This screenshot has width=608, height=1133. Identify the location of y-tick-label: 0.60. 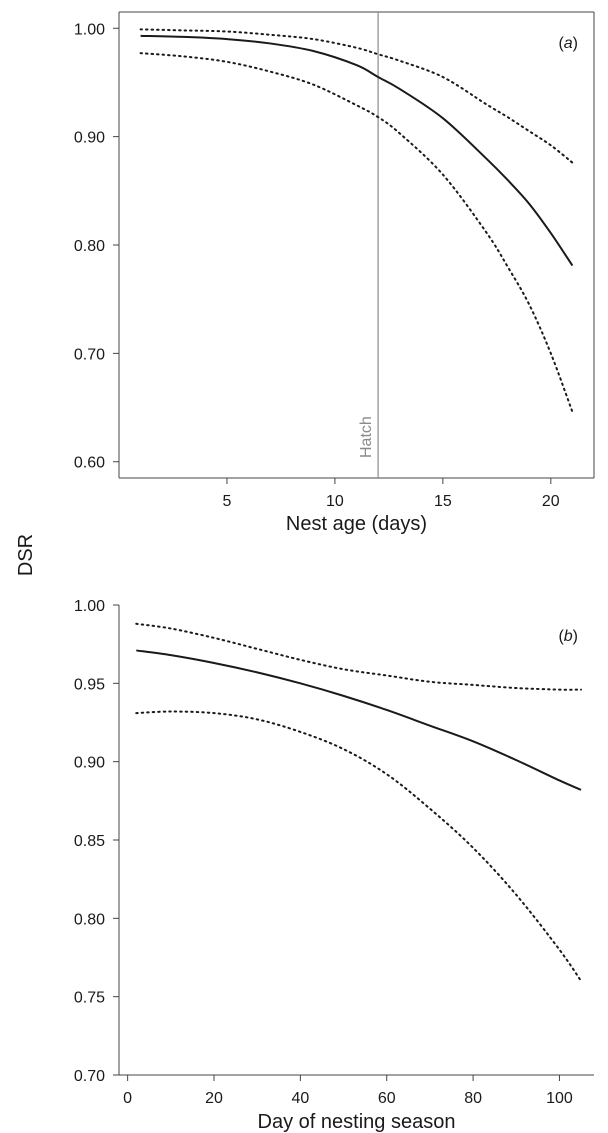
(89, 463).